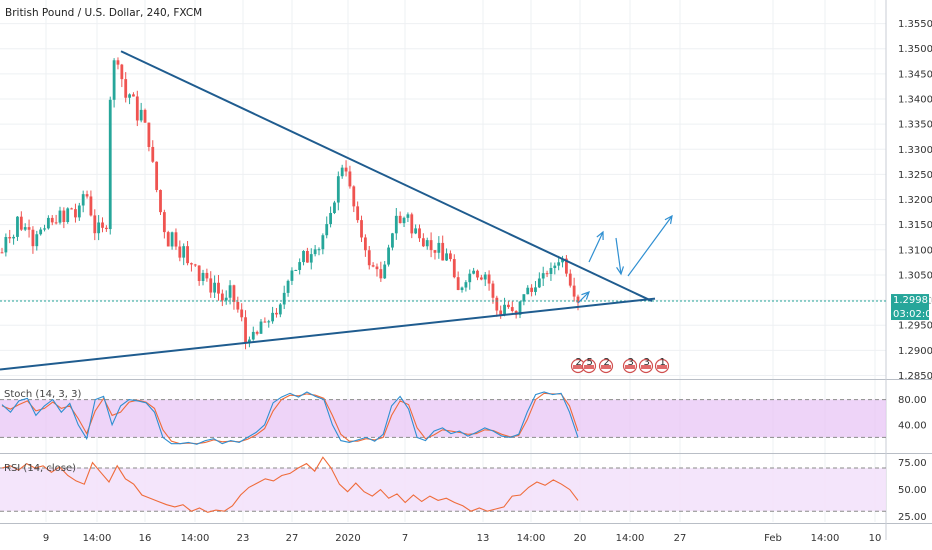  Describe the element at coordinates (590, 362) in the screenshot. I see `flag-count: 5` at that location.